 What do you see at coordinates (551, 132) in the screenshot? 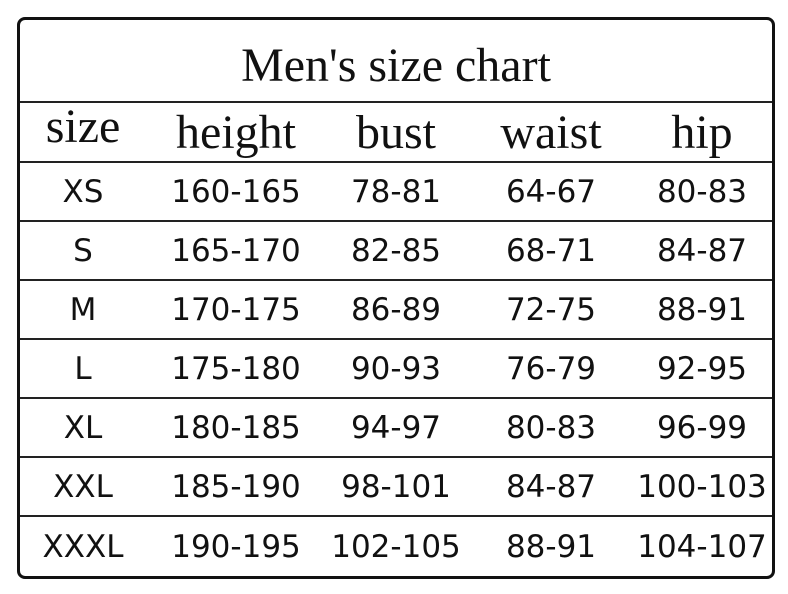
I see `column-header: waist` at bounding box center [551, 132].